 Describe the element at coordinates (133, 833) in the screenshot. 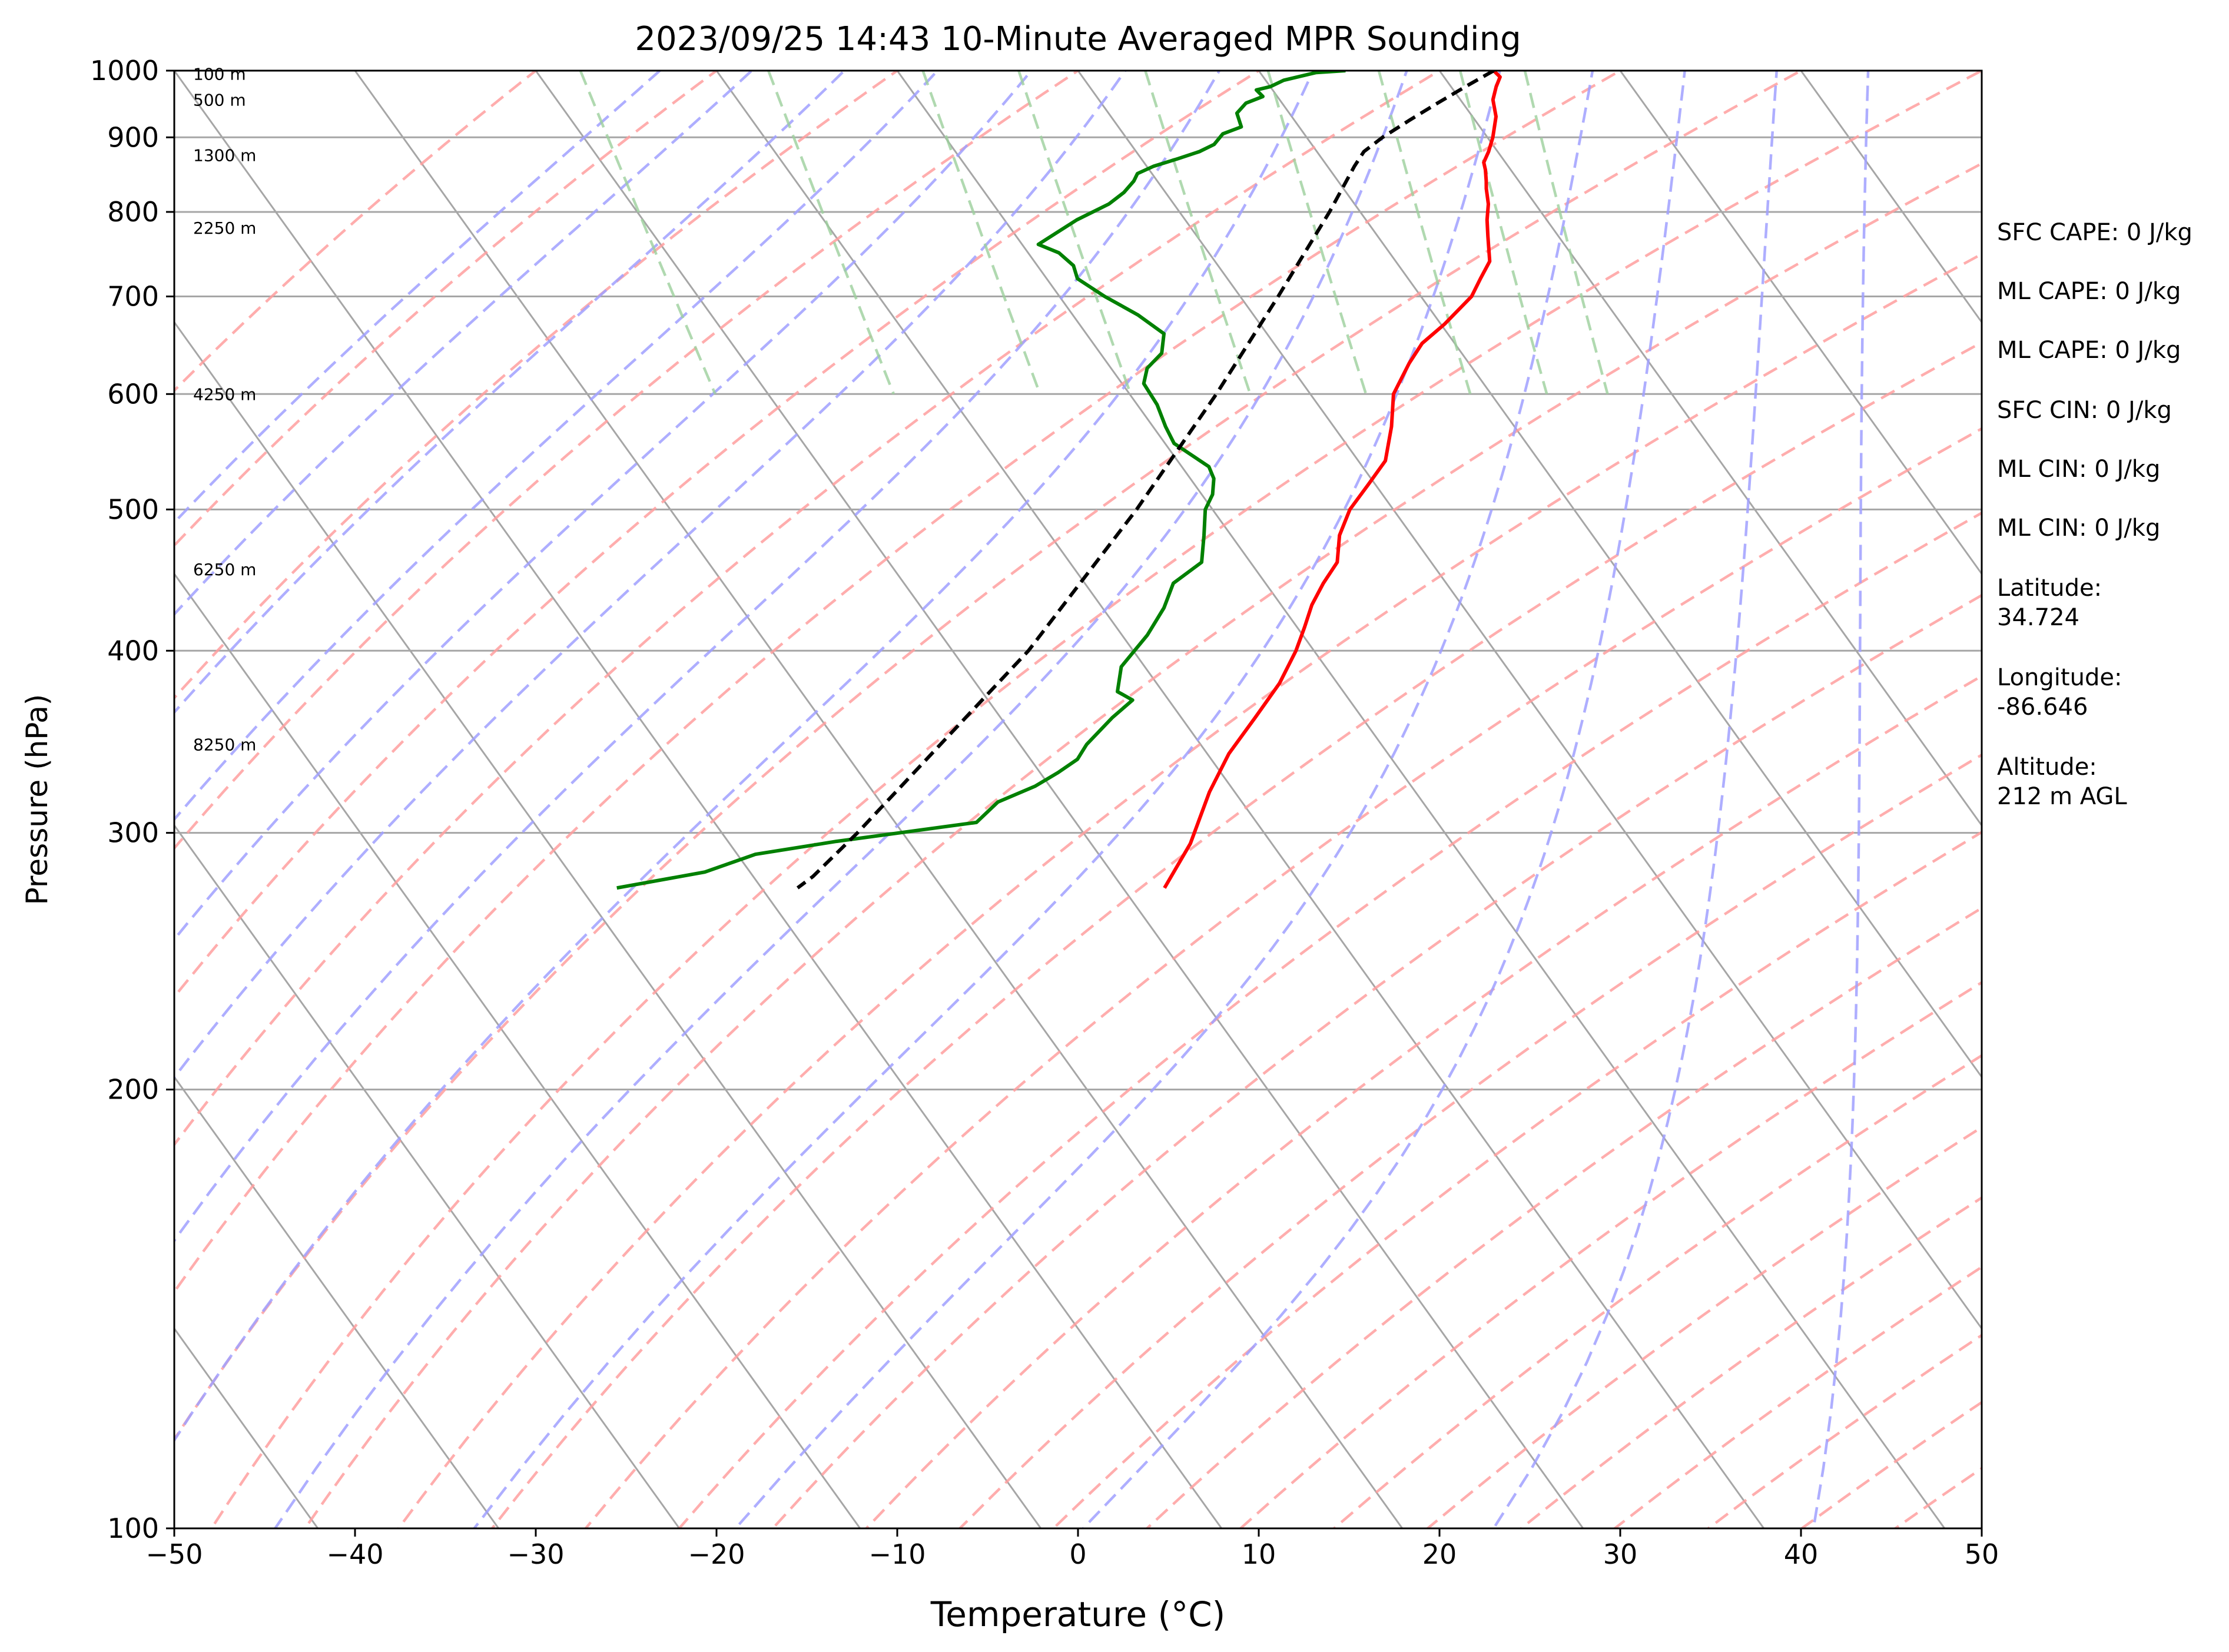

I see `y-tick-label: 300` at that location.